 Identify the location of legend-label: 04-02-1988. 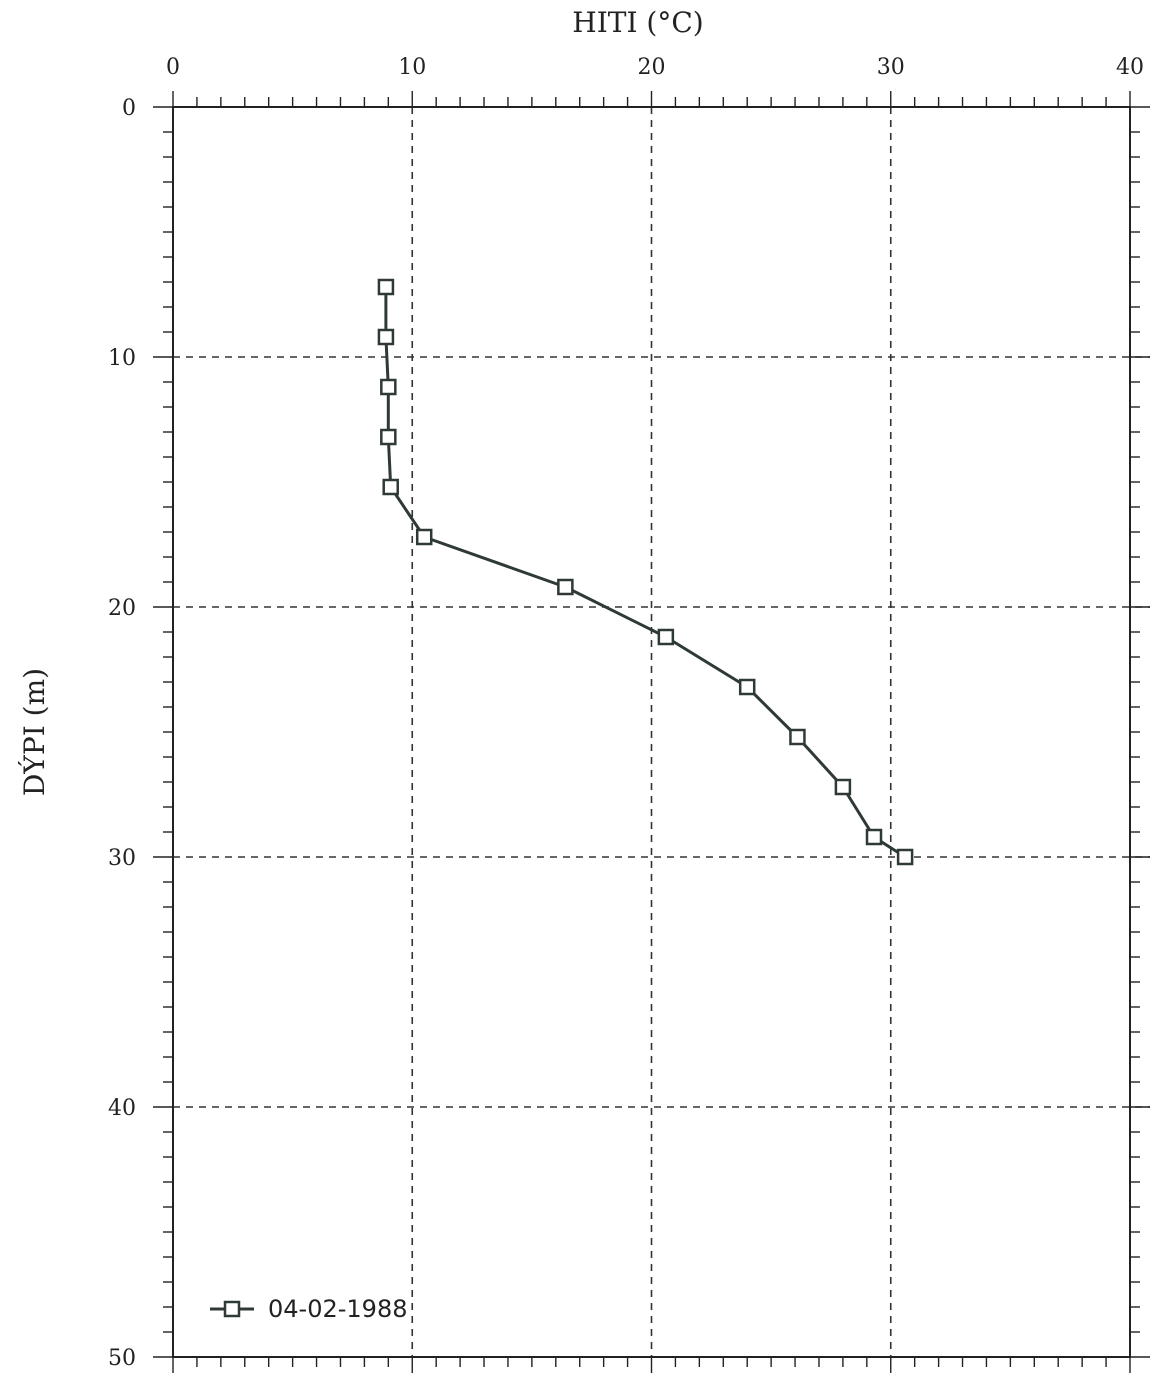
(337, 1309).